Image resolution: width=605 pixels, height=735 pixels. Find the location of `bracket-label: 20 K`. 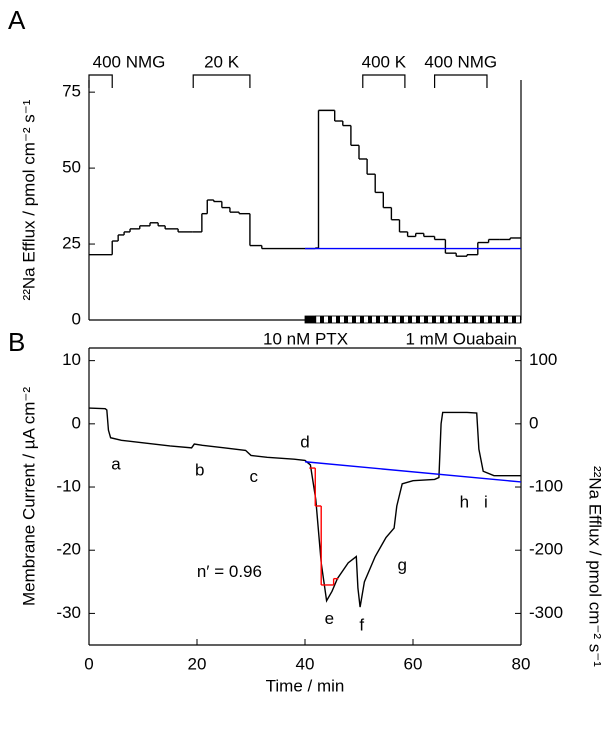

bracket-label: 20 K is located at coordinates (222, 61).